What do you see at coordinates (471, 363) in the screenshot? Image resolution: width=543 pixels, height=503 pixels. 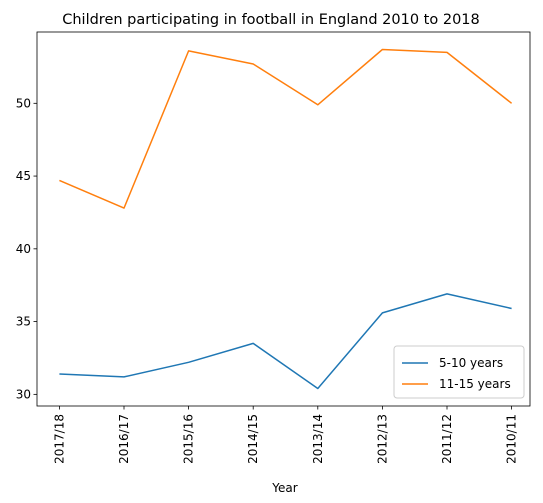 I see `legend-label: 5-10 years` at bounding box center [471, 363].